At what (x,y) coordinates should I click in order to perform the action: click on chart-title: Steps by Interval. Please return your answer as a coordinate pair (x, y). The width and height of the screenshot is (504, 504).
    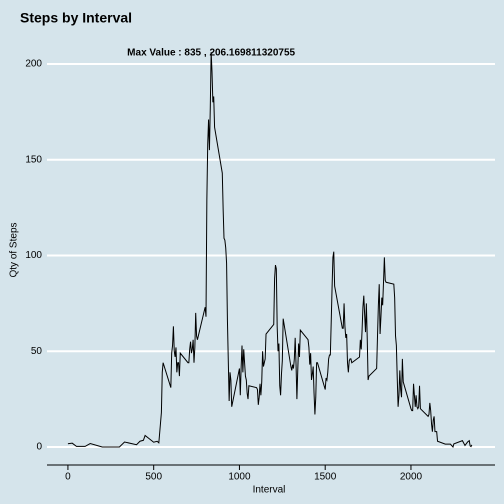
    Looking at the image, I should click on (76, 18).